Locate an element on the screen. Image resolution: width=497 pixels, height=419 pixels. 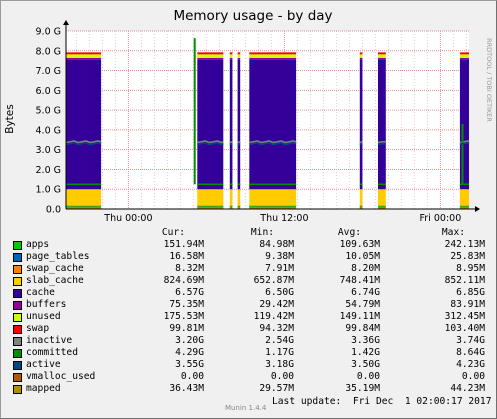
y-tick-label: 1.0 G is located at coordinates (49, 190).